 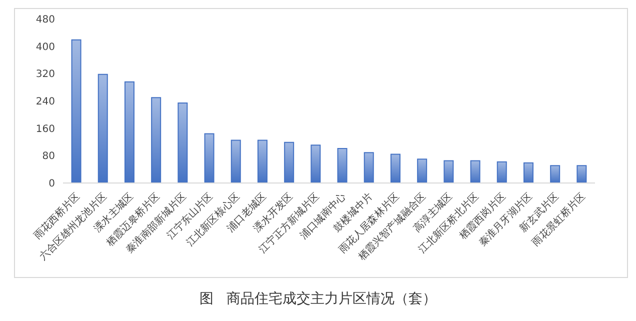 I want to click on y-tick-label: 320, so click(x=45, y=74).